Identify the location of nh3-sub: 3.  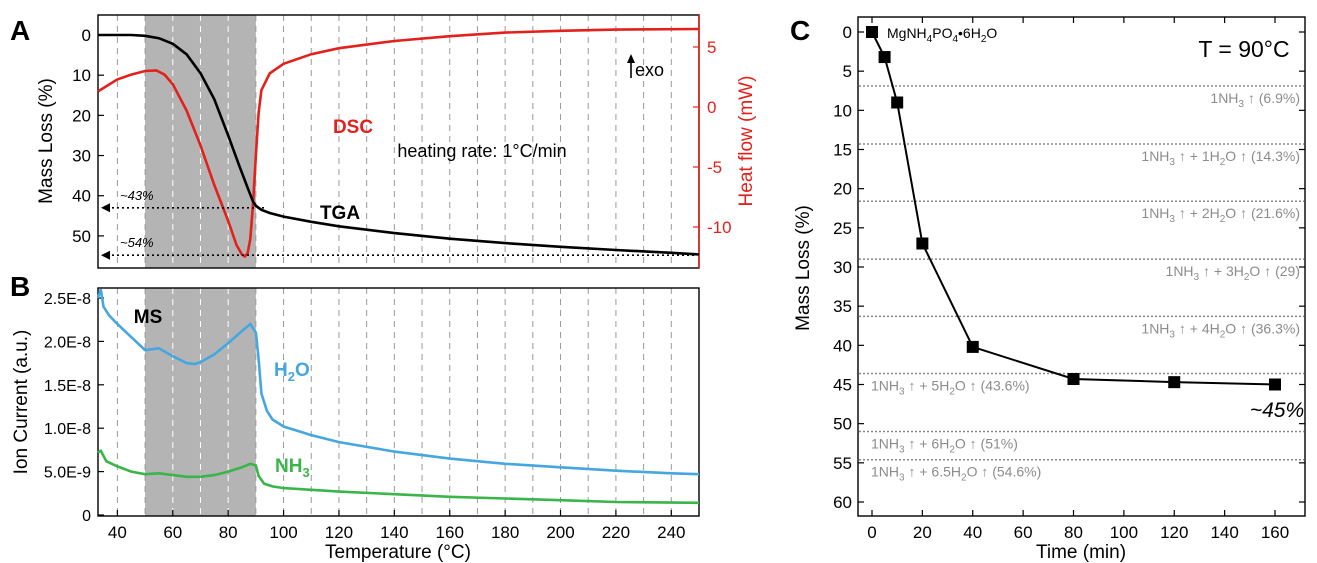
(305, 472).